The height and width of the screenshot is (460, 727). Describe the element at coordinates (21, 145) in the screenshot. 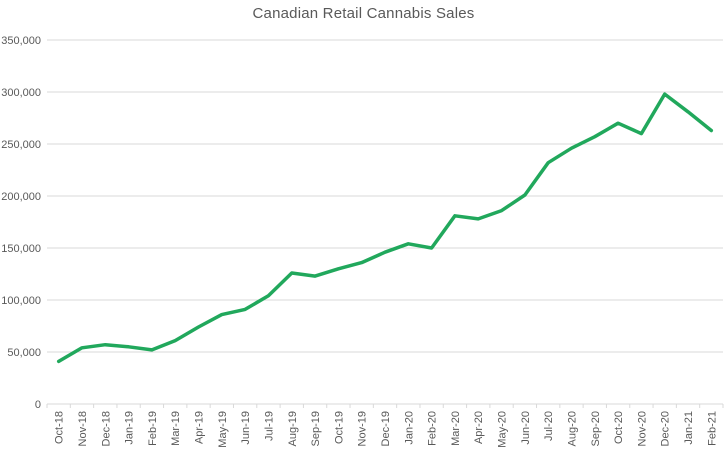

I see `y-axis-tick-label: 250,000` at that location.